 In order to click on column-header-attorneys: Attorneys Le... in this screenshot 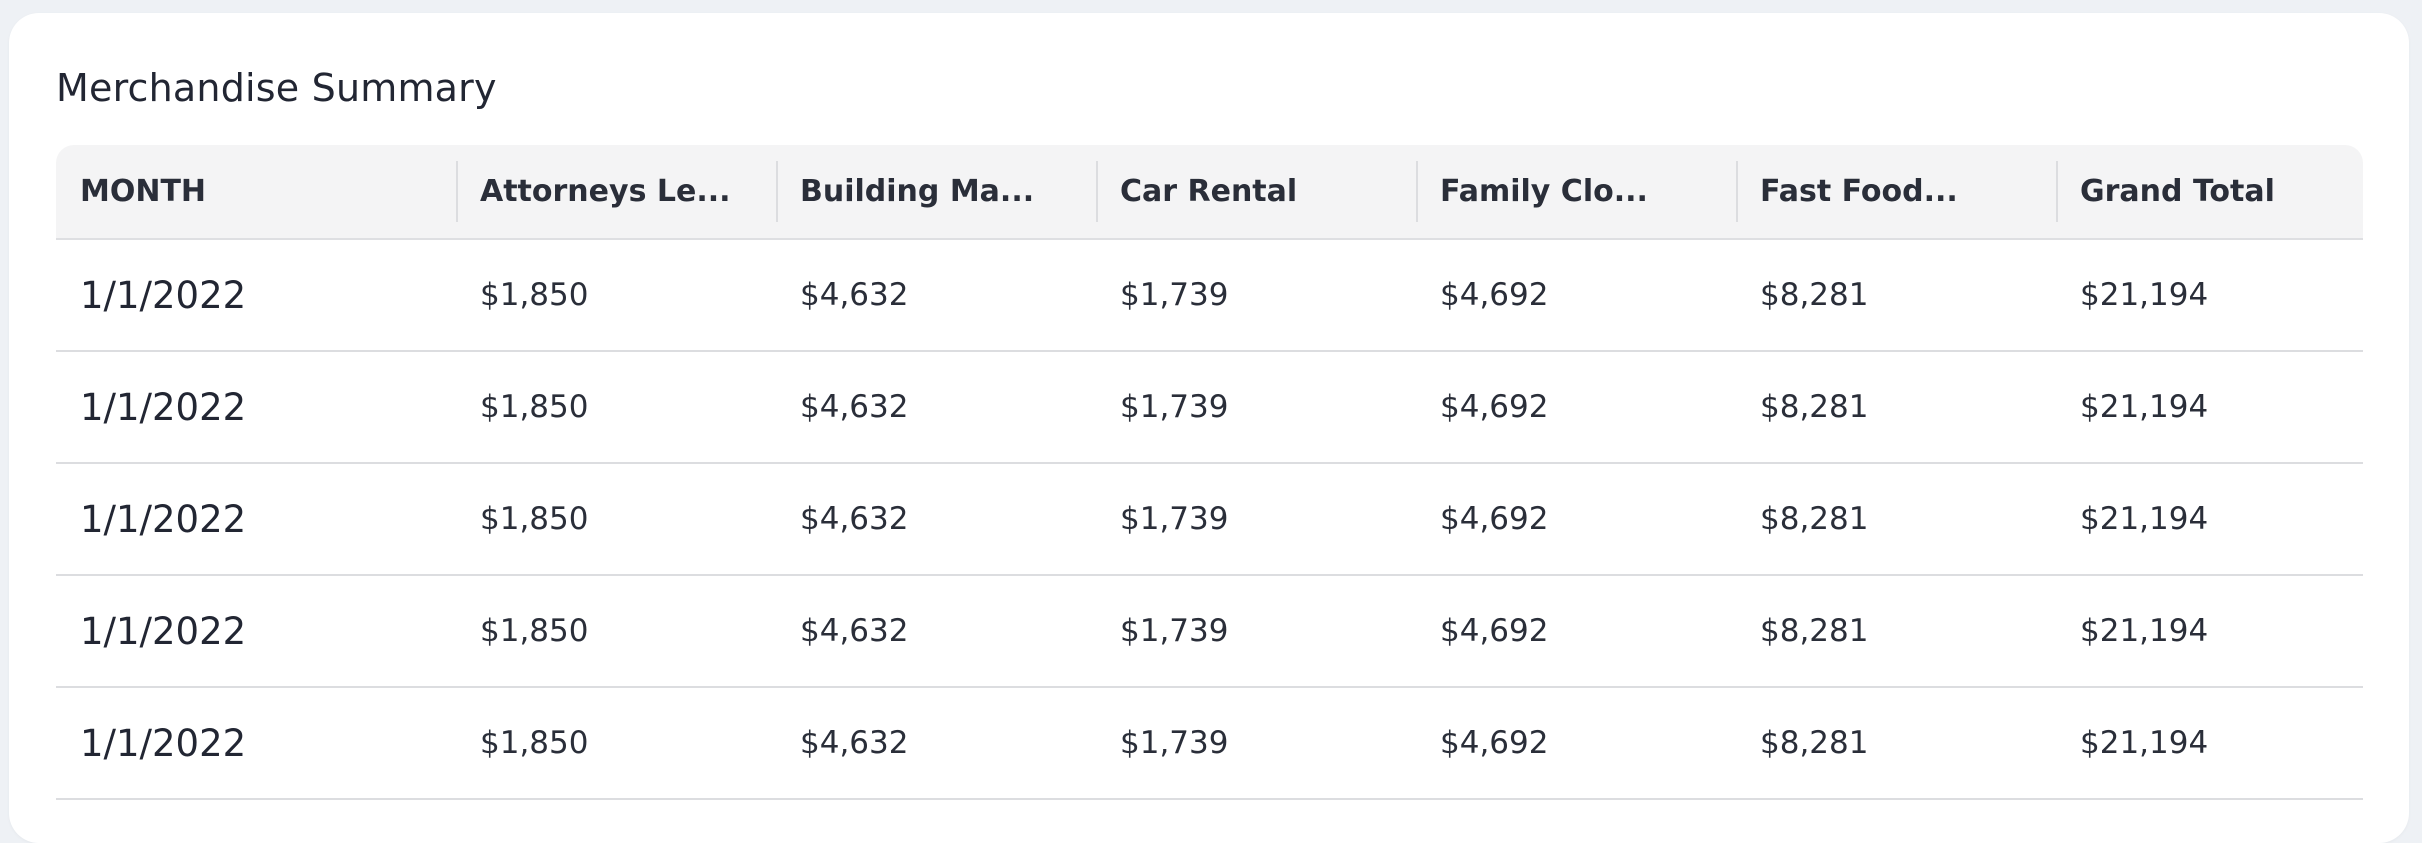, I will do `click(616, 191)`.